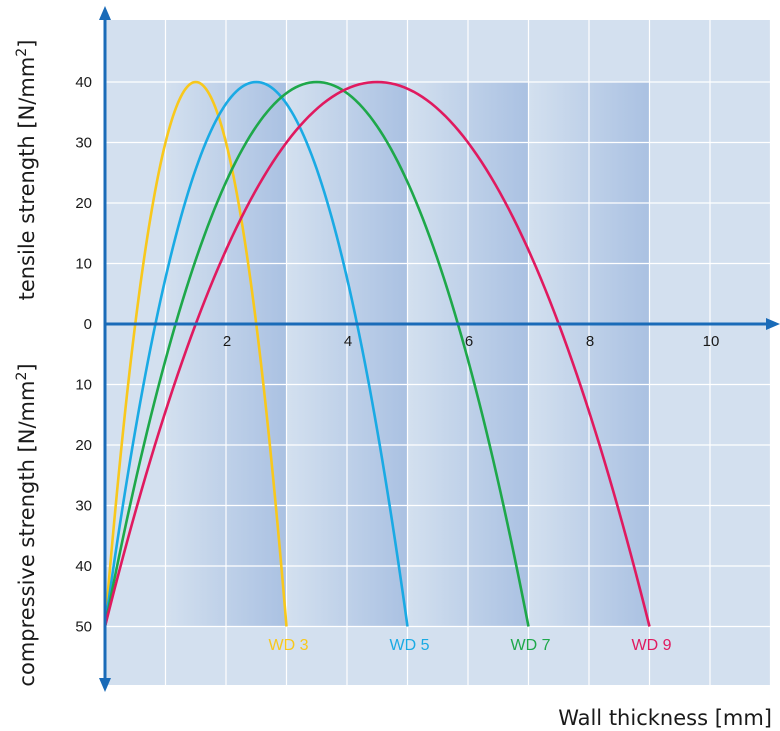  I want to click on y-tick-labels: 40 30 20 10 0 10 20 30 40 50, so click(83, 355).